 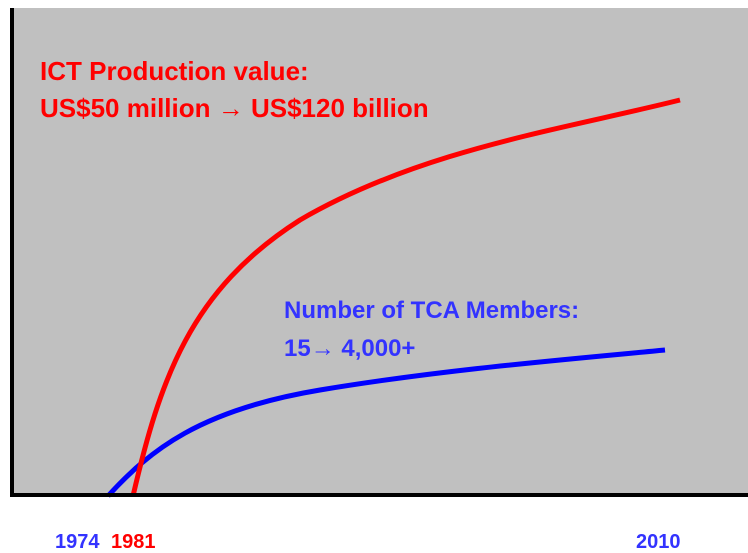 What do you see at coordinates (174, 71) in the screenshot?
I see `production-title: ICT Production value:` at bounding box center [174, 71].